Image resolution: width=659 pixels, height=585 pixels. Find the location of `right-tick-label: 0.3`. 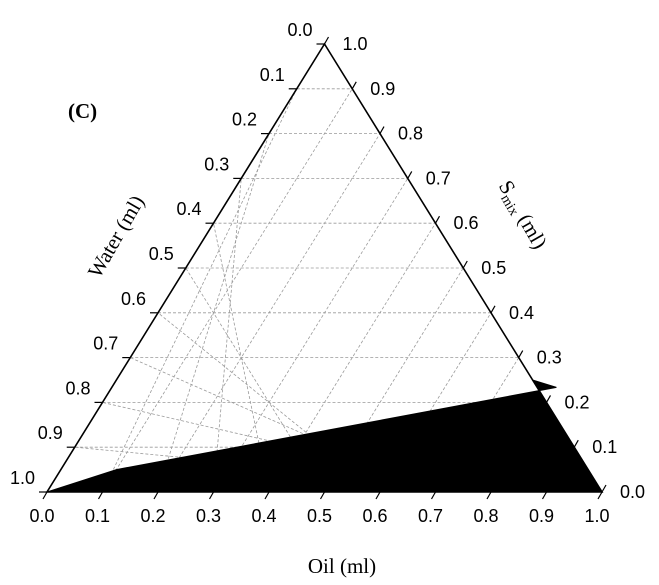

right-tick-label: 0.3 is located at coordinates (549, 358).